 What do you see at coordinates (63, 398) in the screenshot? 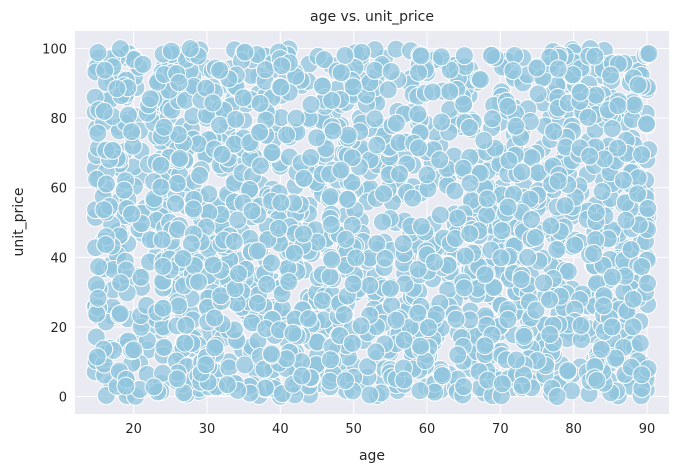
I see `y-tick-label: 0` at bounding box center [63, 398].